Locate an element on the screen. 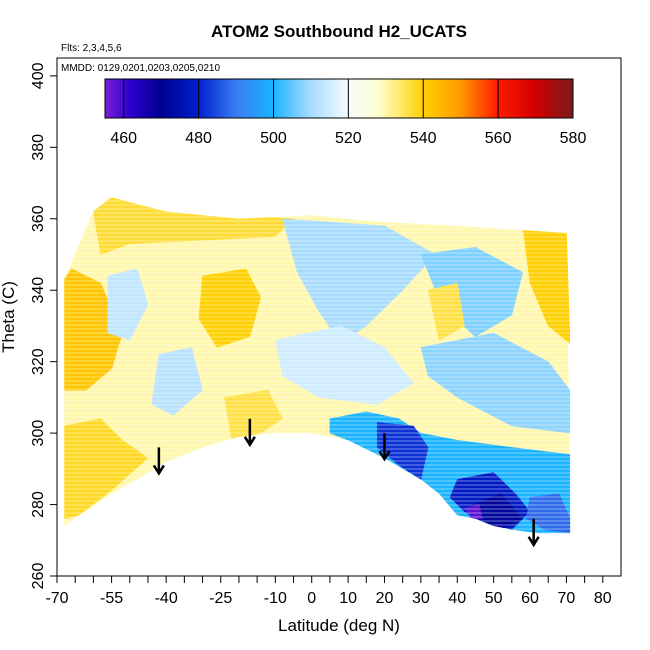 The width and height of the screenshot is (650, 650). x-tick-label: 50 is located at coordinates (494, 598).